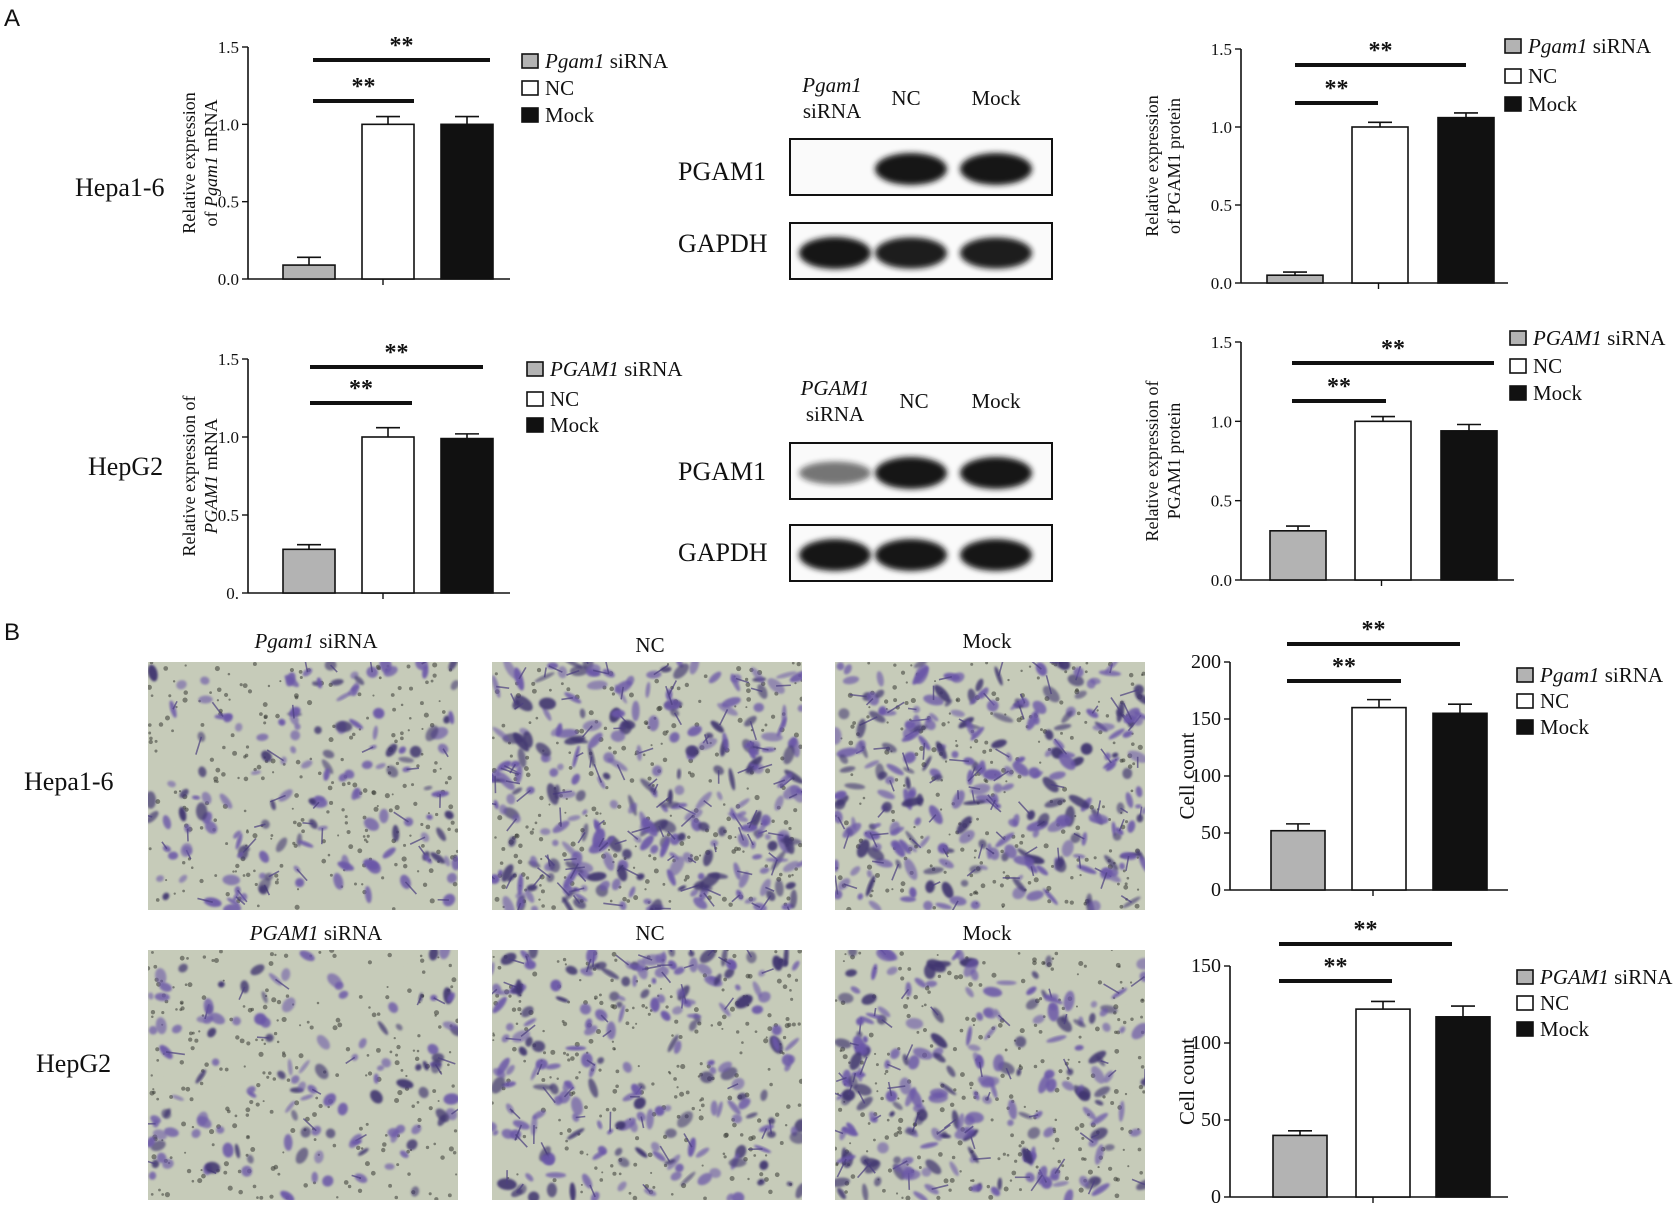  I want to click on panel-label-b: B, so click(12, 632).